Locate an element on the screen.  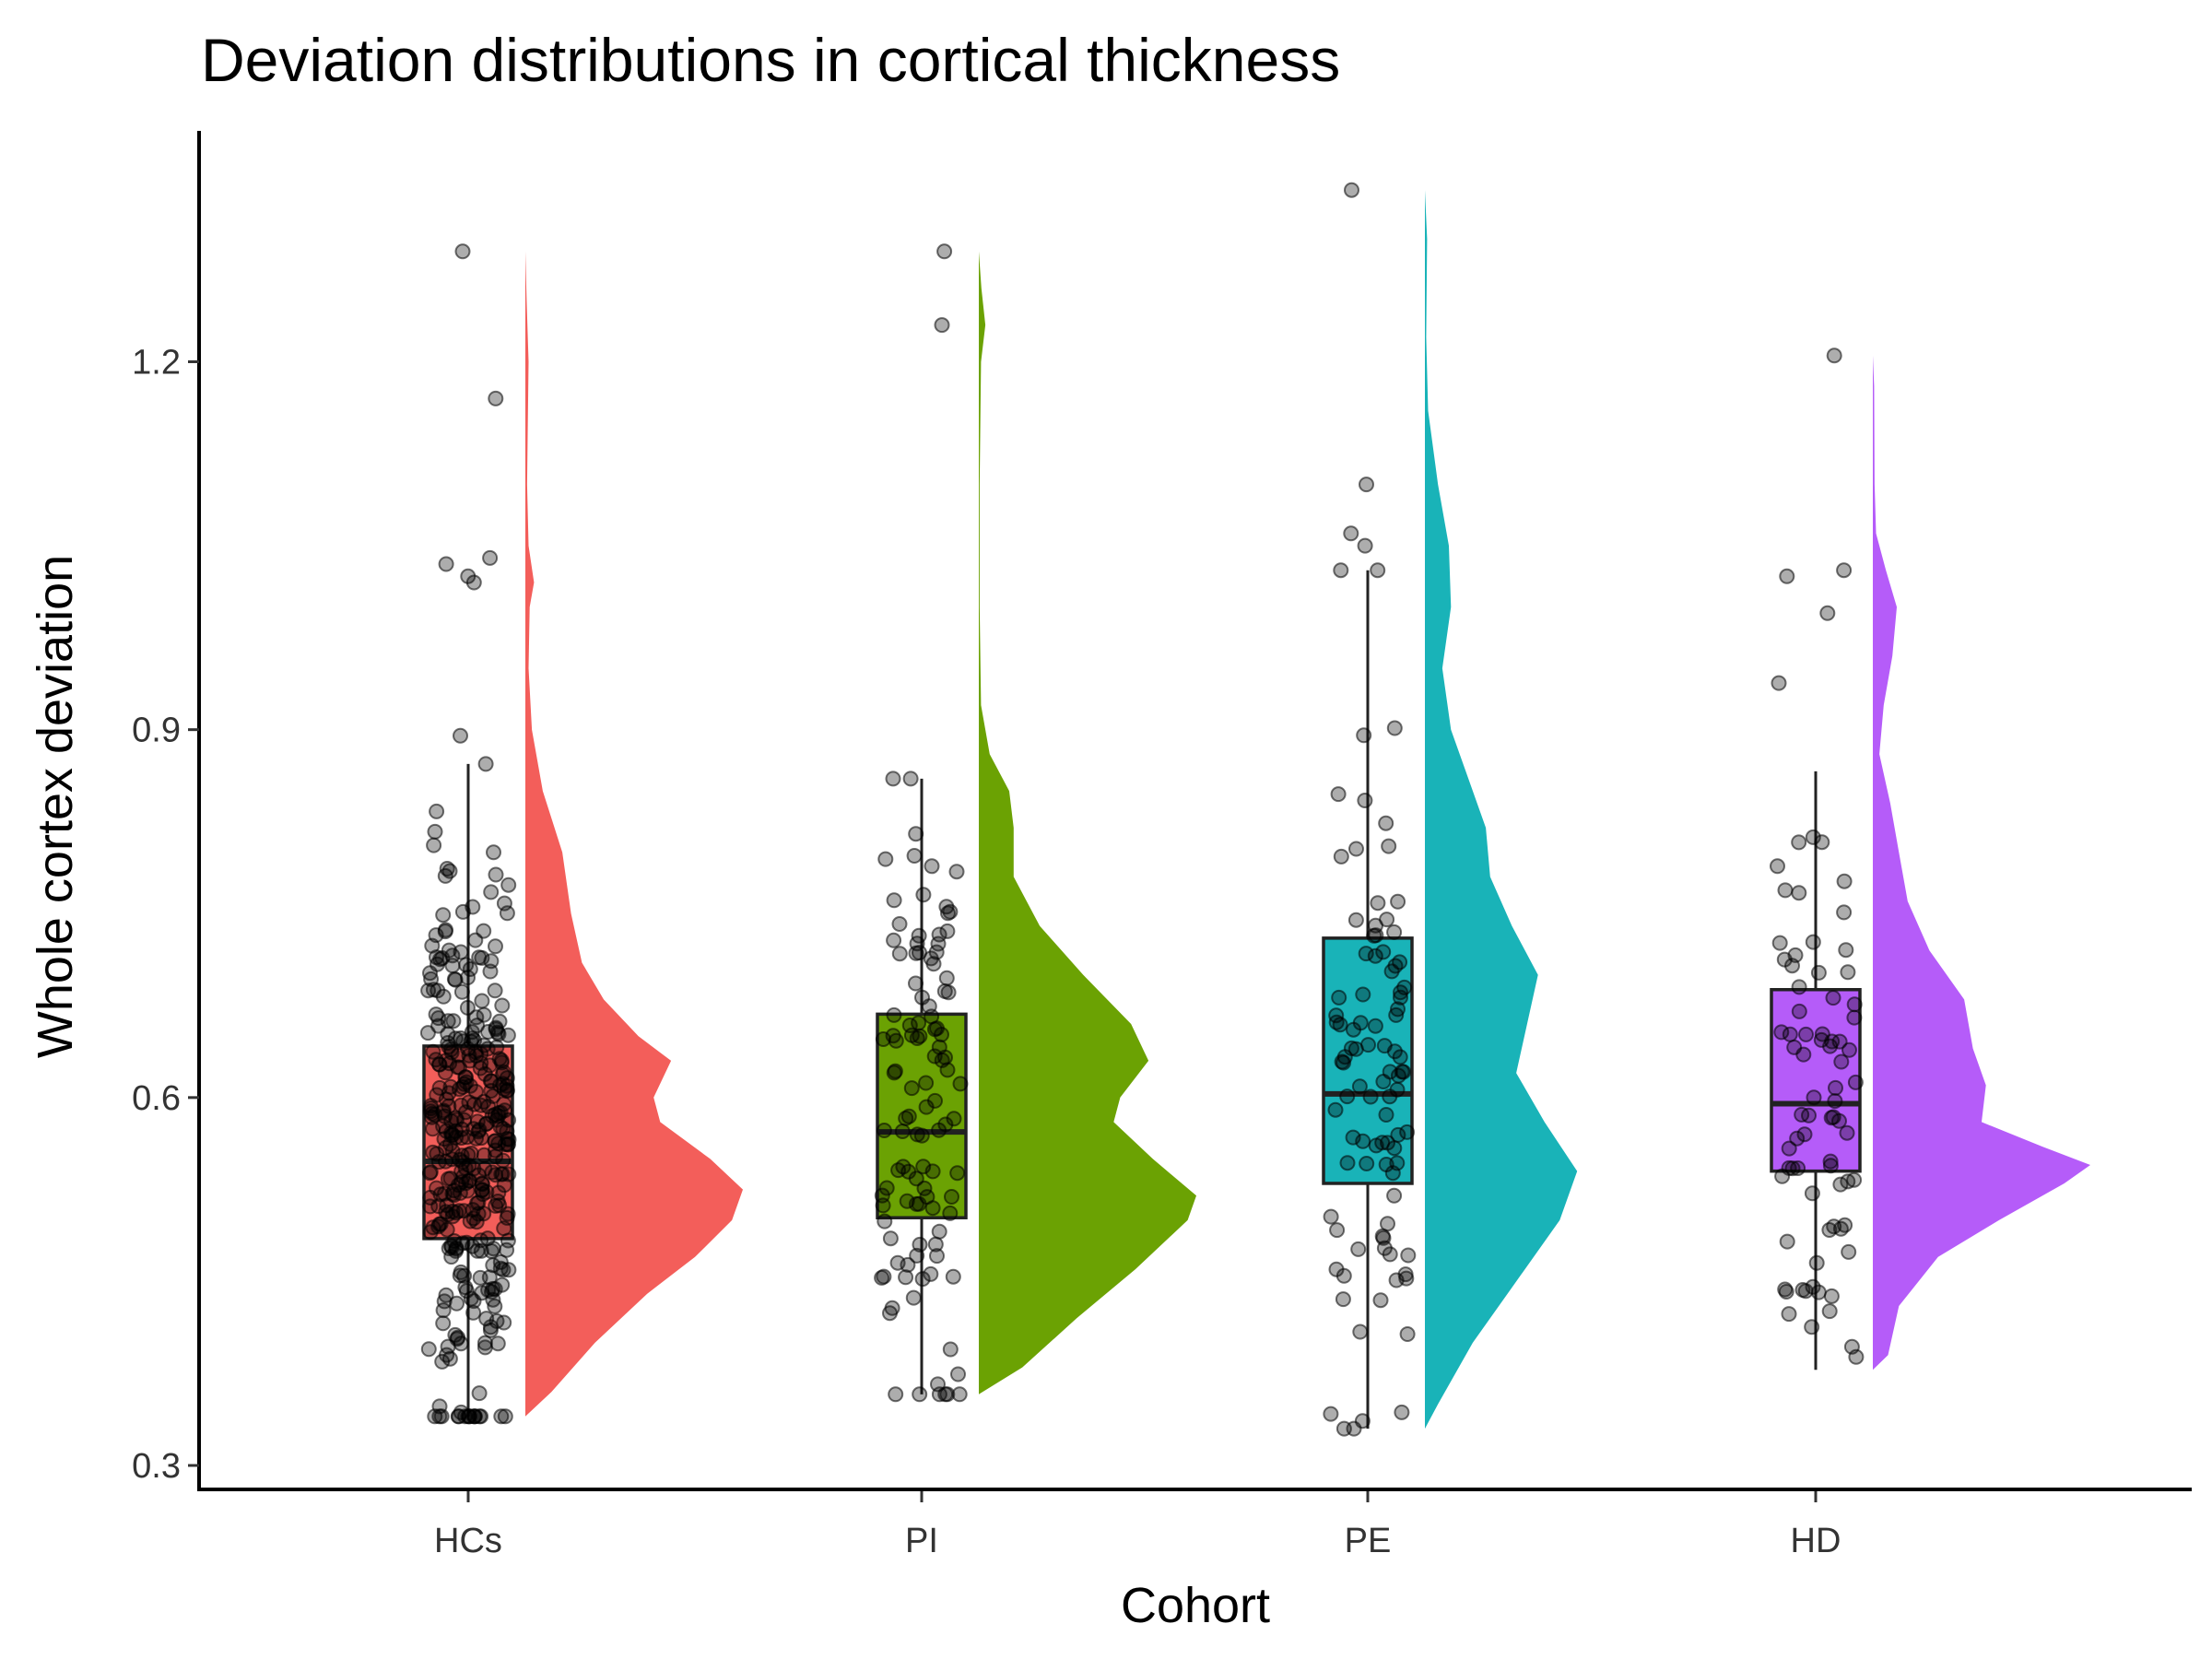
density-cloud-HCs is located at coordinates (634, 834).